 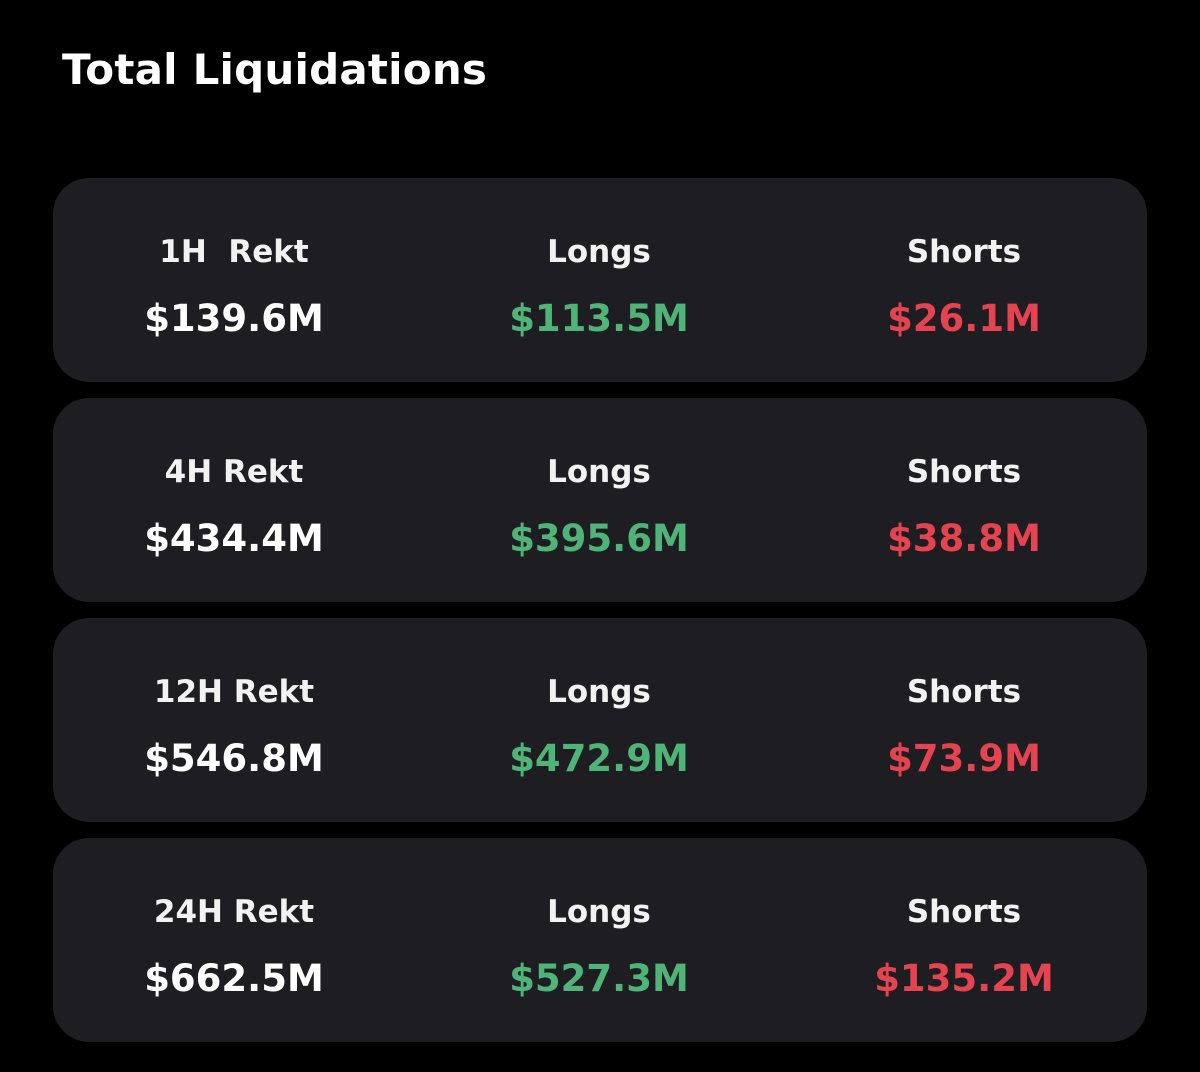 I want to click on page-title: Total Liquidations, so click(x=275, y=69).